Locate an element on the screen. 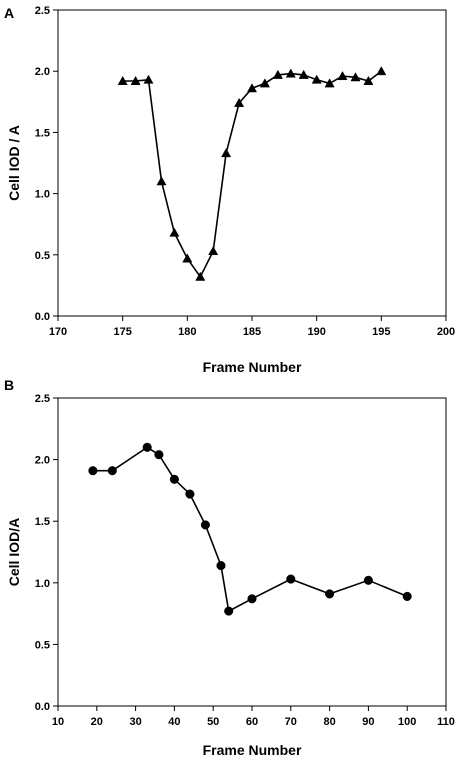 The height and width of the screenshot is (763, 459). x-tick-label: 100 is located at coordinates (407, 722).